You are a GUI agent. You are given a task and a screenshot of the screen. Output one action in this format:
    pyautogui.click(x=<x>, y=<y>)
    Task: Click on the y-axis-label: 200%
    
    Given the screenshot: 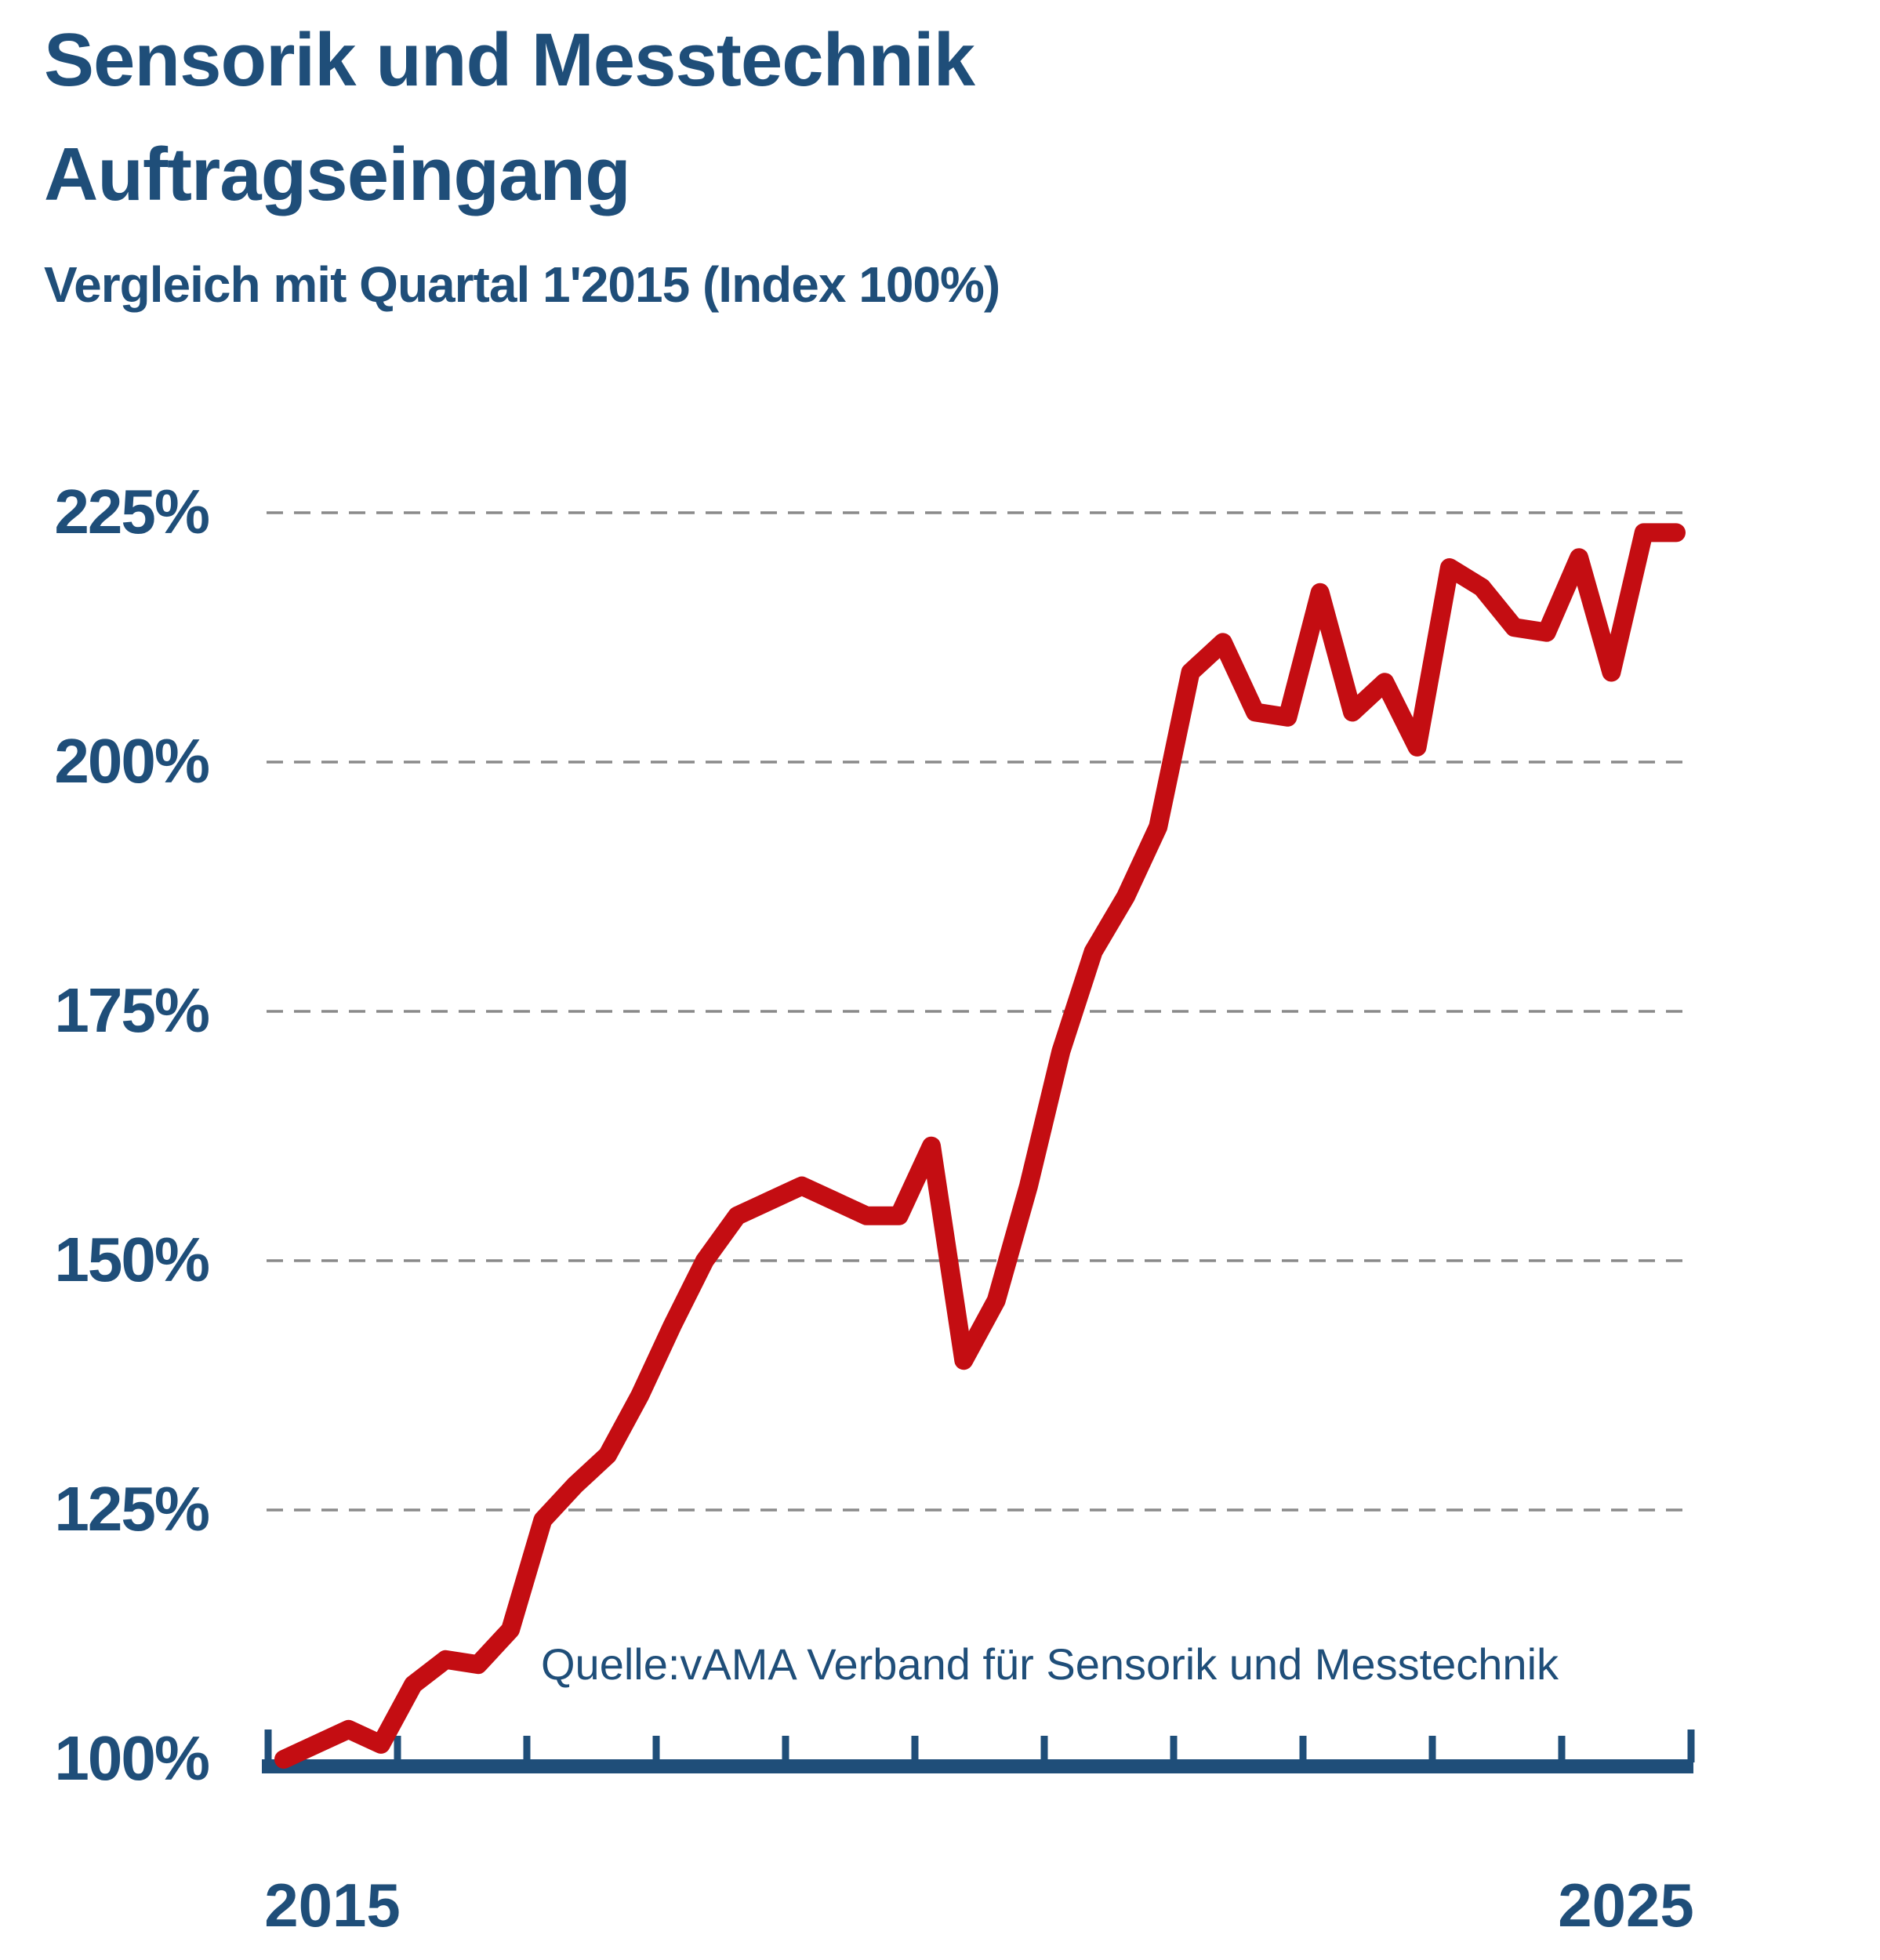 What is the action you would take?
    pyautogui.click(x=132, y=761)
    